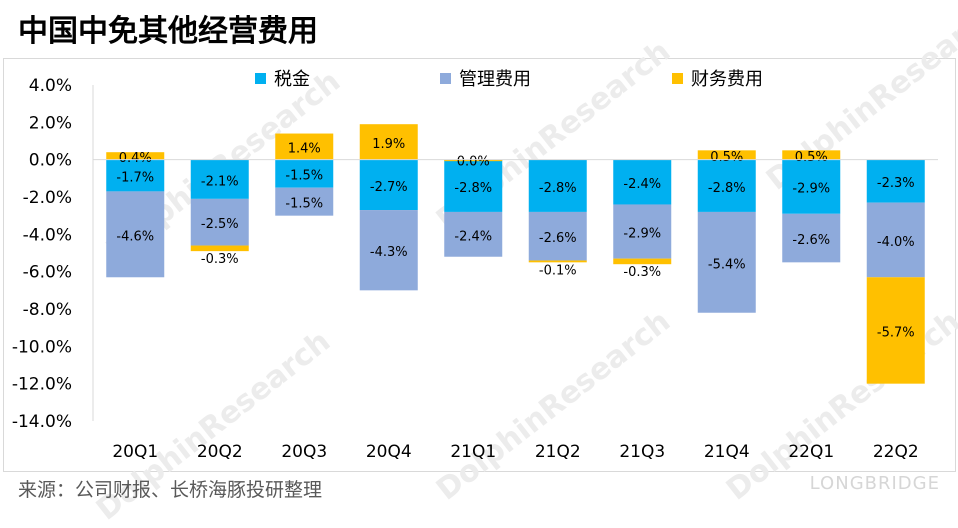  What do you see at coordinates (135, 452) in the screenshot?
I see `x-tick-label: 20Q1` at bounding box center [135, 452].